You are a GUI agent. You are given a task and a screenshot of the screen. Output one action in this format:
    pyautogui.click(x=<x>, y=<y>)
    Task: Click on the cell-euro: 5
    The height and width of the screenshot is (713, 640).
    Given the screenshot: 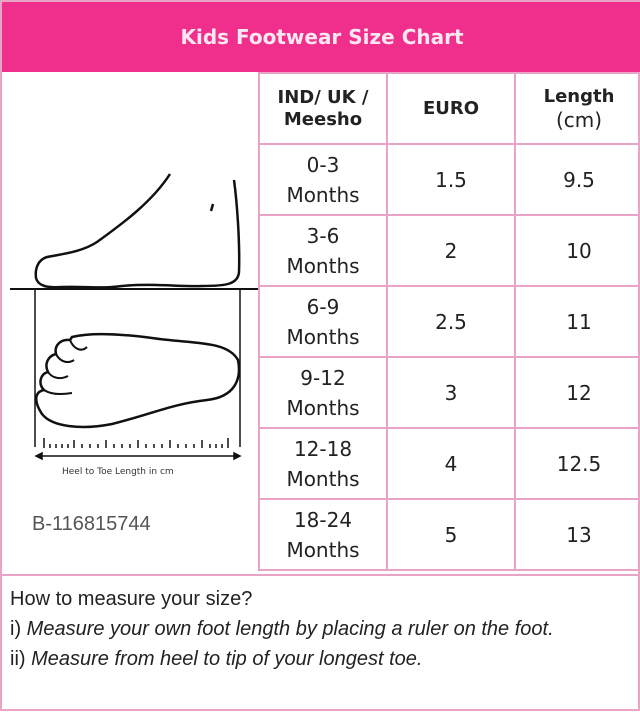 What is the action you would take?
    pyautogui.click(x=451, y=534)
    